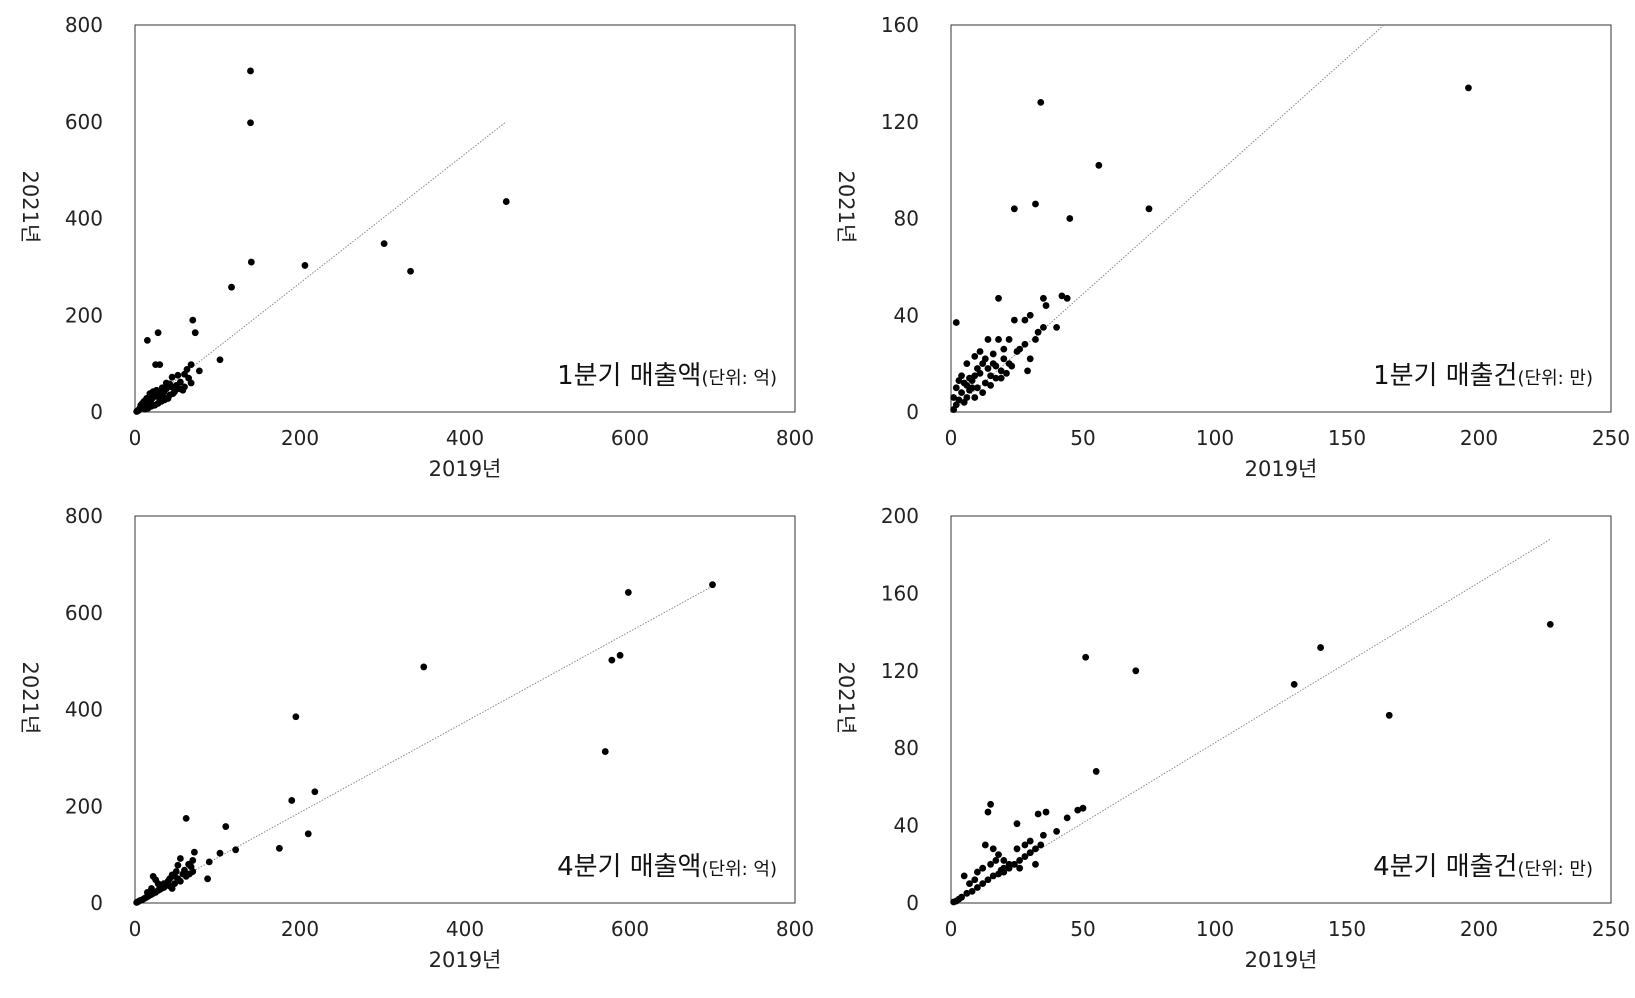 This screenshot has width=1635, height=998. Describe the element at coordinates (1082, 929) in the screenshot. I see `x-tick-label: 50` at that location.